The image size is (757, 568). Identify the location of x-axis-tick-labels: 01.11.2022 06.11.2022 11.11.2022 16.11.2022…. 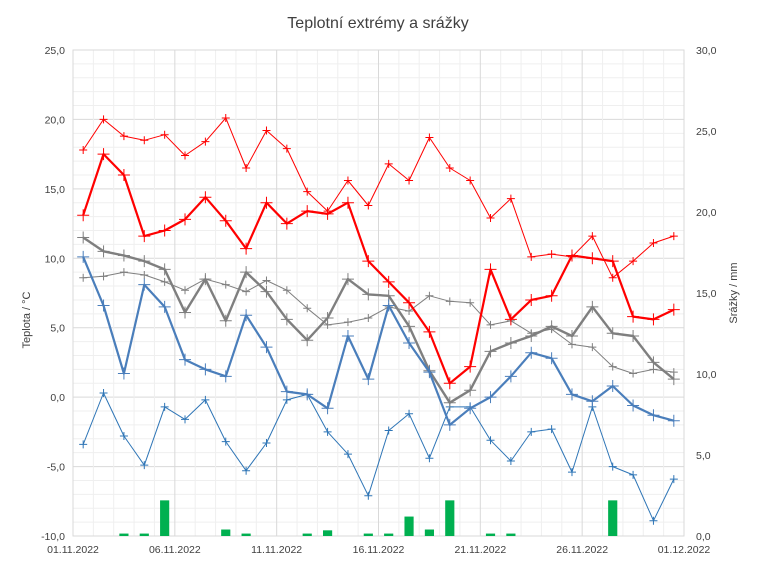
(378, 550).